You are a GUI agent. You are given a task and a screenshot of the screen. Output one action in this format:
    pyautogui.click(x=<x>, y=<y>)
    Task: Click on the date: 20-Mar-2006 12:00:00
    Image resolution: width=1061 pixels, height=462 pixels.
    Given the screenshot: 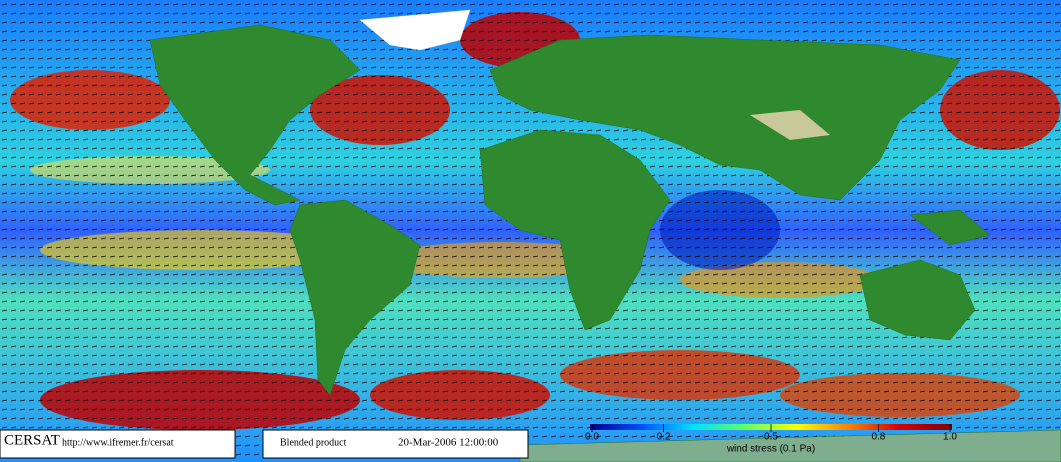 What is the action you would take?
    pyautogui.click(x=448, y=443)
    